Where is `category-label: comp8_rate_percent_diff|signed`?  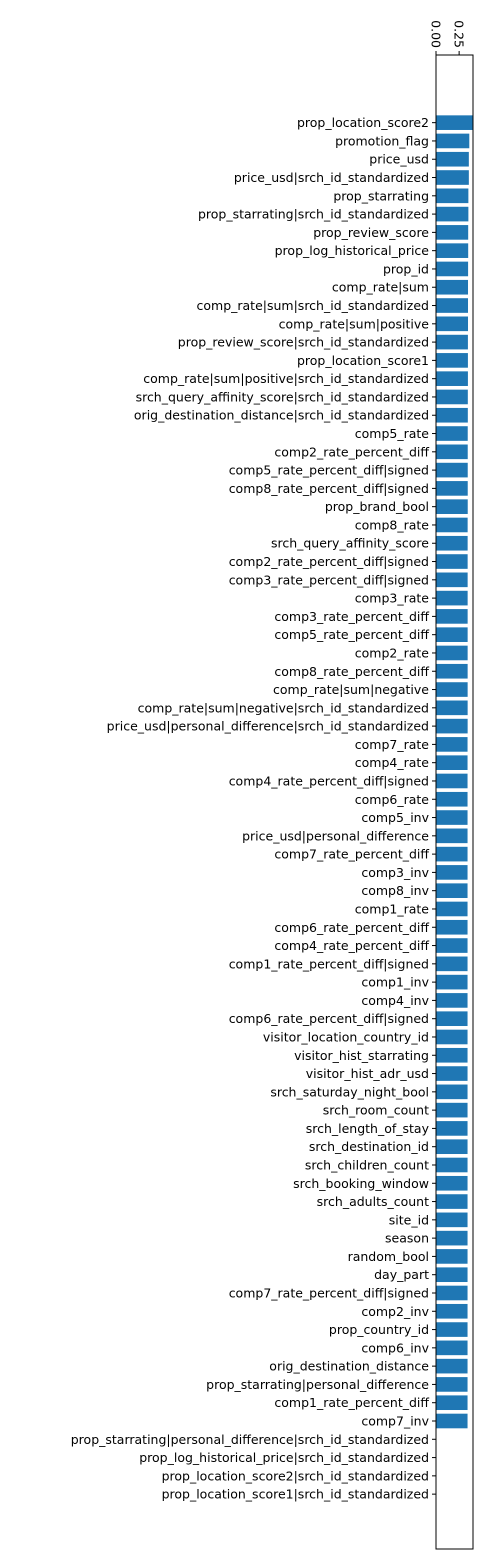
category-label: comp8_rate_percent_diff|signed is located at coordinates (329, 488).